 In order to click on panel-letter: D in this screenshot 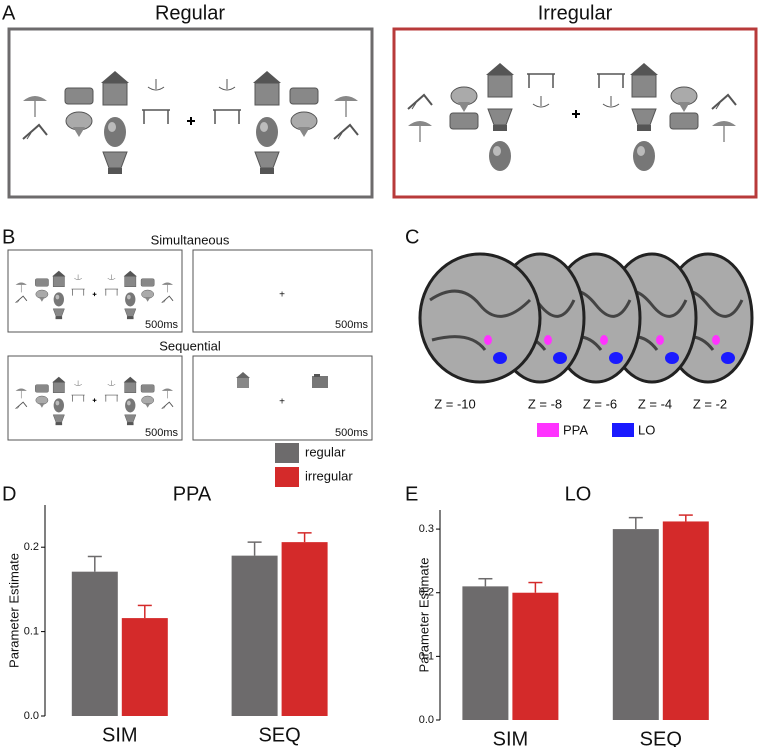, I will do `click(9, 494)`.